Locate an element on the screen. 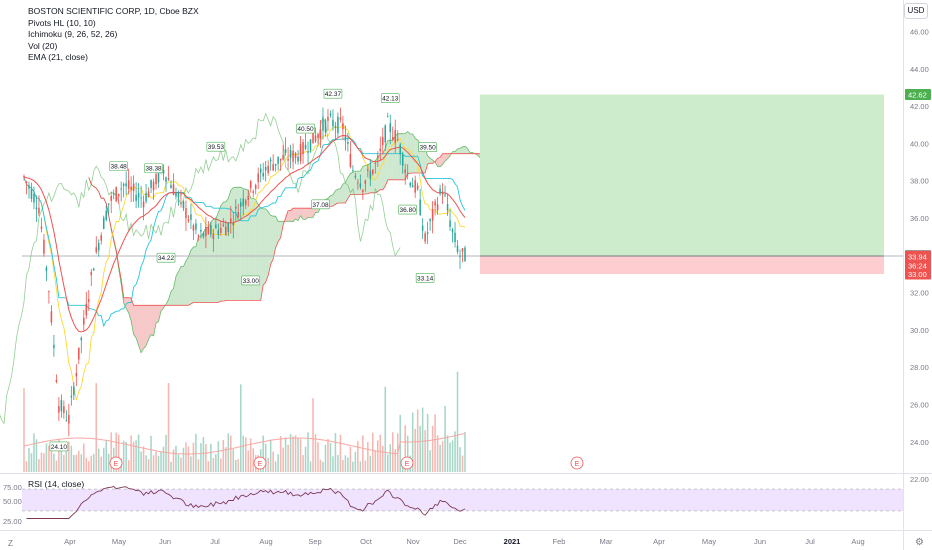 This screenshot has width=932, height=550. profit-target-zone is located at coordinates (682, 175).